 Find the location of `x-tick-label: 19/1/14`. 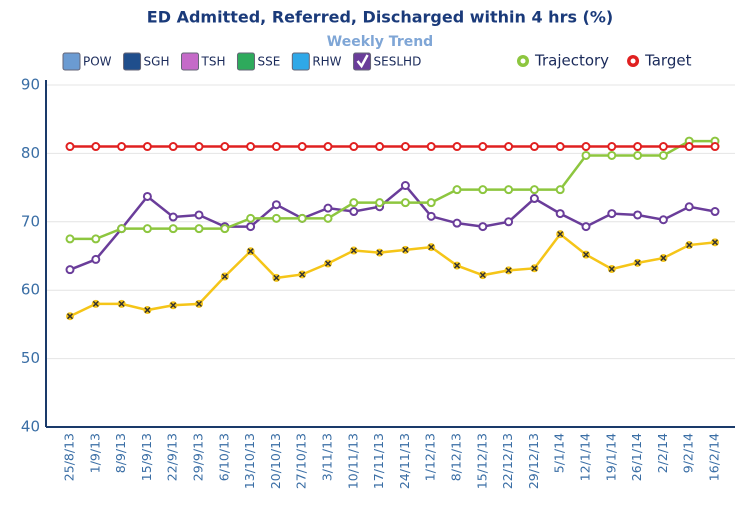

x-tick-label: 19/1/14 is located at coordinates (610, 457).